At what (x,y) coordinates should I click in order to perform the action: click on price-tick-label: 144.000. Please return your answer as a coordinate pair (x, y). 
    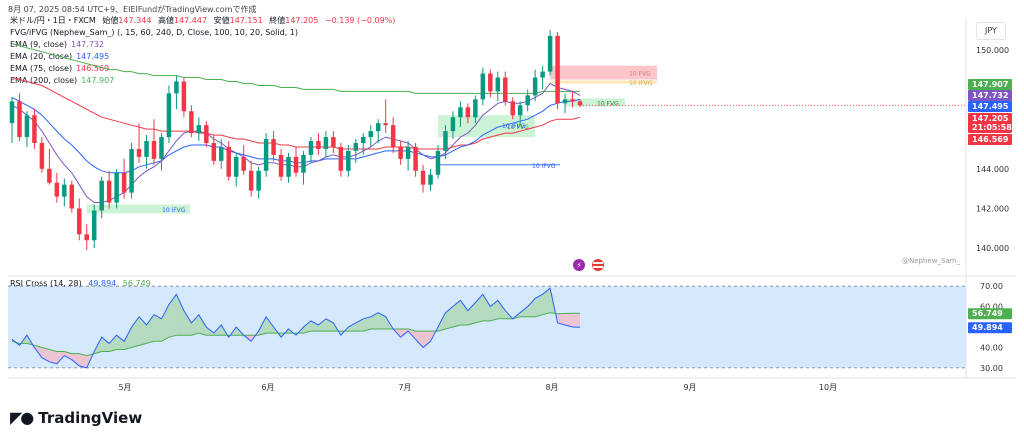
    Looking at the image, I should click on (992, 169).